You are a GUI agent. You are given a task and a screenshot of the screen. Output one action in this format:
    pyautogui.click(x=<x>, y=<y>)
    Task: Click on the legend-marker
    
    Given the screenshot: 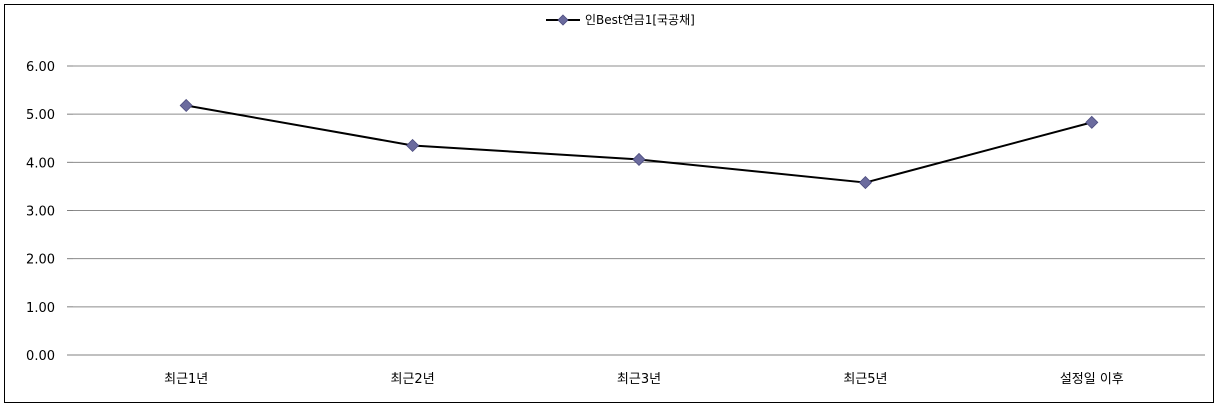 What is the action you would take?
    pyautogui.click(x=563, y=20)
    